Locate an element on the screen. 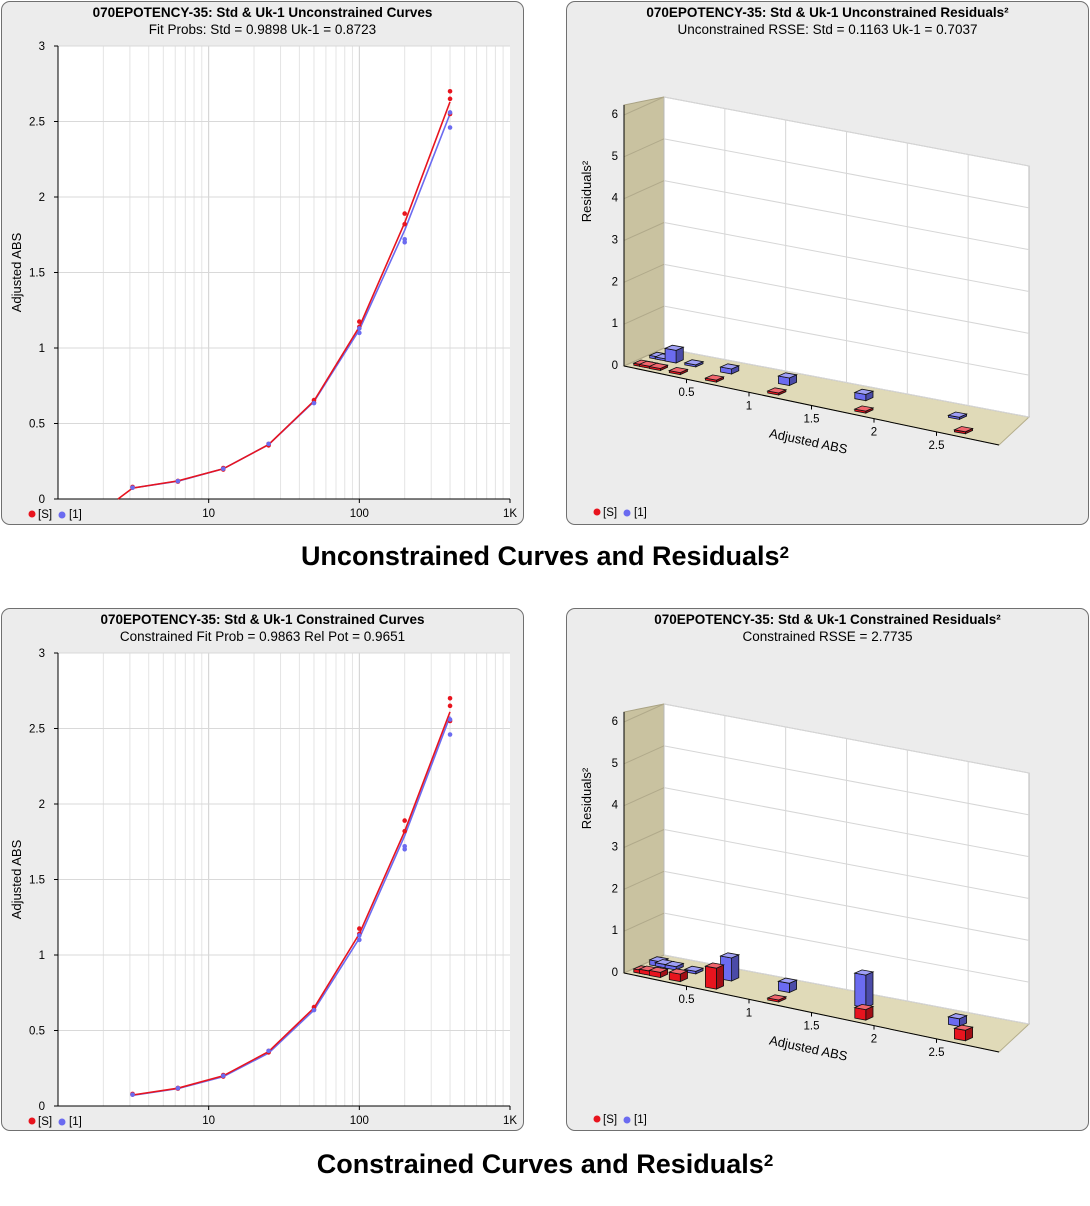 The image size is (1090, 1206). x-tick-label: 0.5 is located at coordinates (687, 393).